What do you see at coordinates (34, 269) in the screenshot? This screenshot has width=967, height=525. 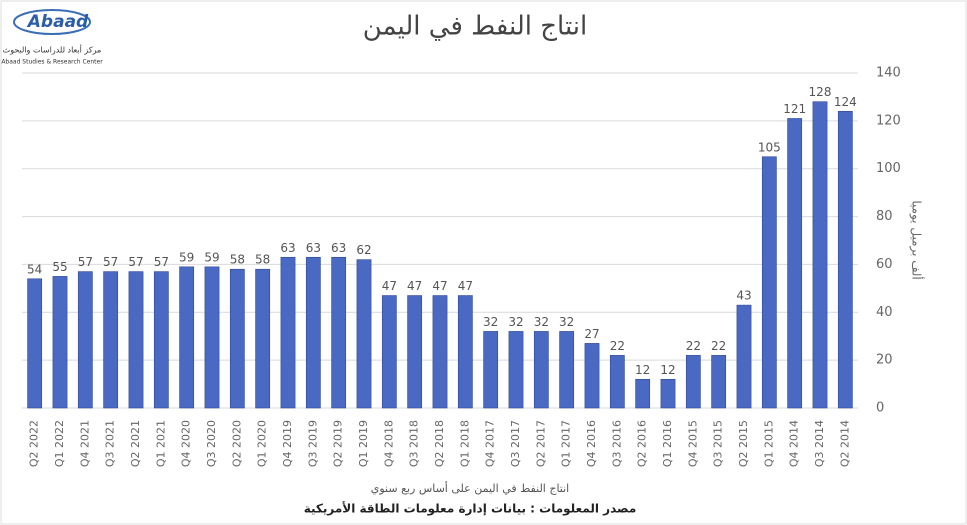 I see `value-label: 54` at bounding box center [34, 269].